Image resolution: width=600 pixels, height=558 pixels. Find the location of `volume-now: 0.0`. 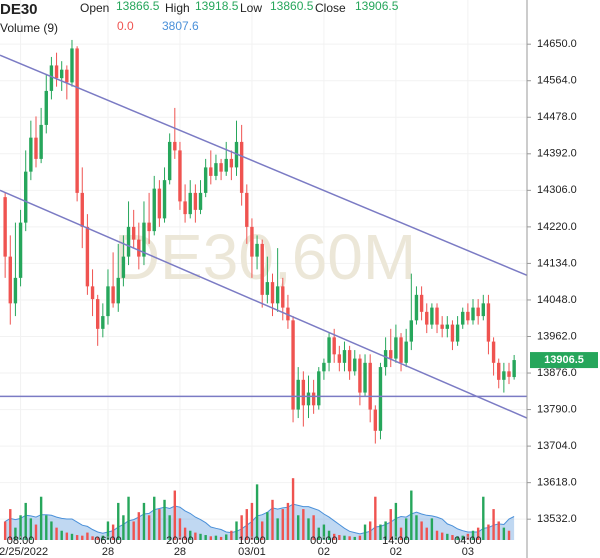

volume-now: 0.0 is located at coordinates (125, 26).